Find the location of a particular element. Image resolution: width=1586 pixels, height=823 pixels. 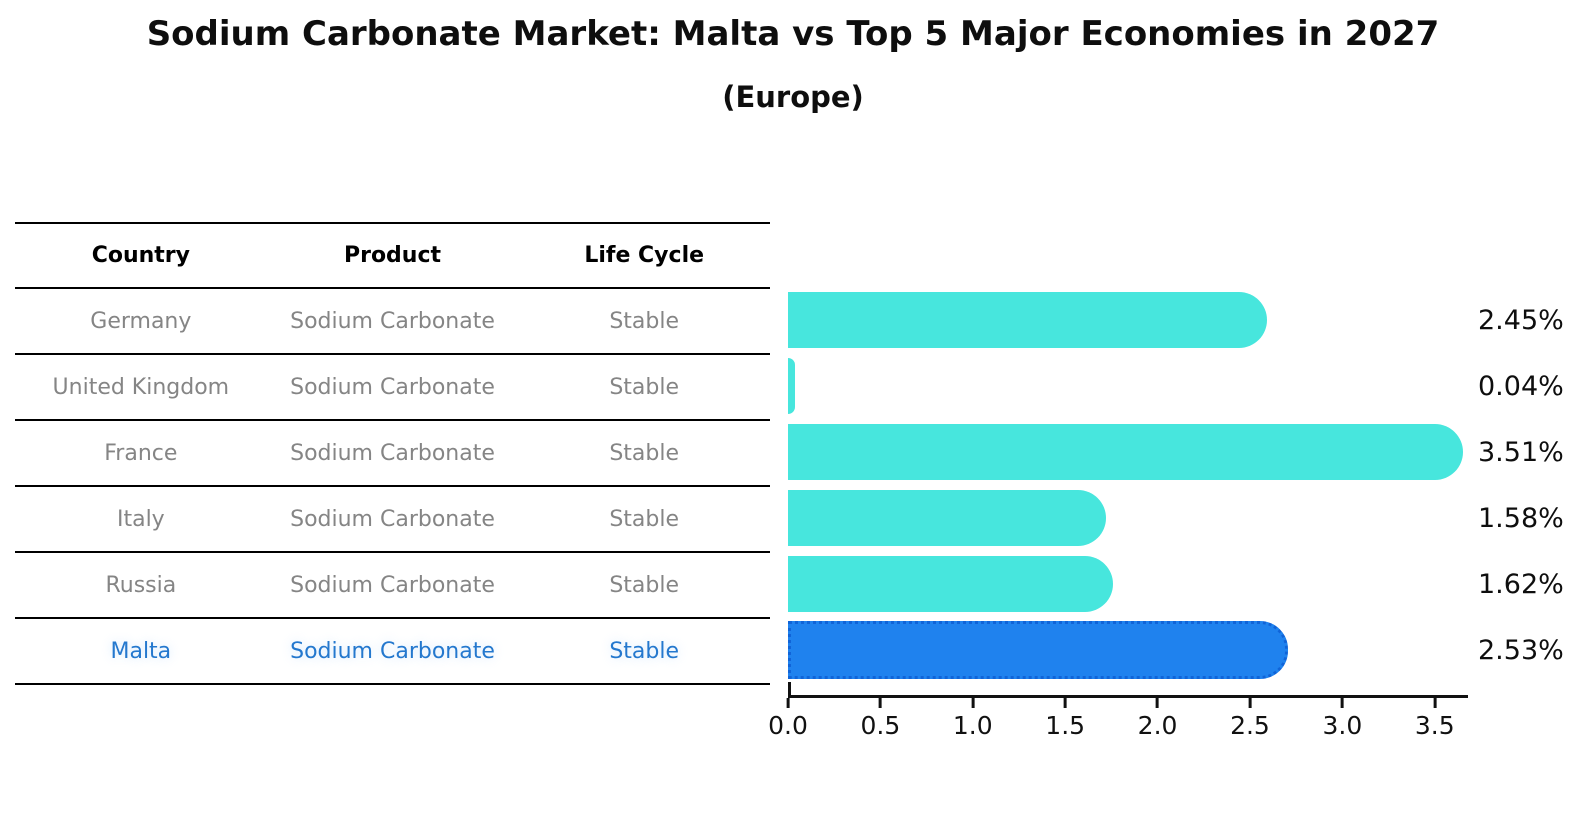

bar-row-united-kingdom is located at coordinates (1128, 386).